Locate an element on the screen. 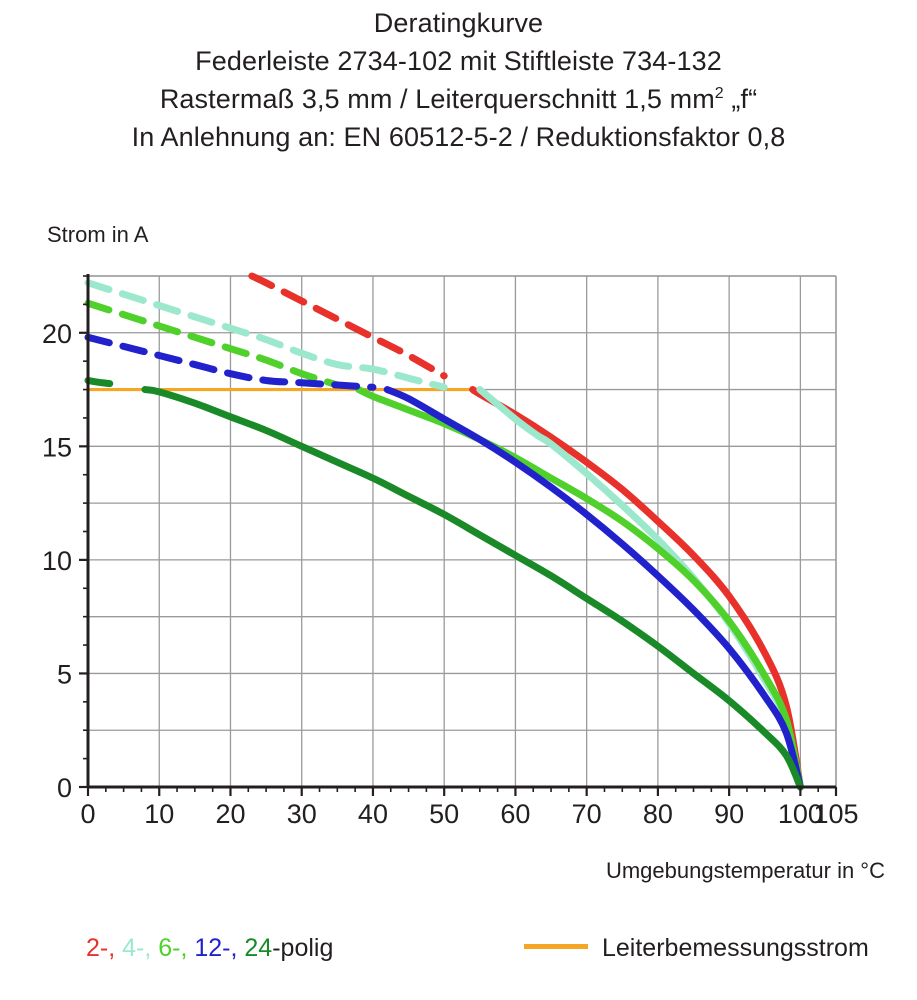 This screenshot has width=917, height=1000. curve-2polig-dashed is located at coordinates (348, 326).